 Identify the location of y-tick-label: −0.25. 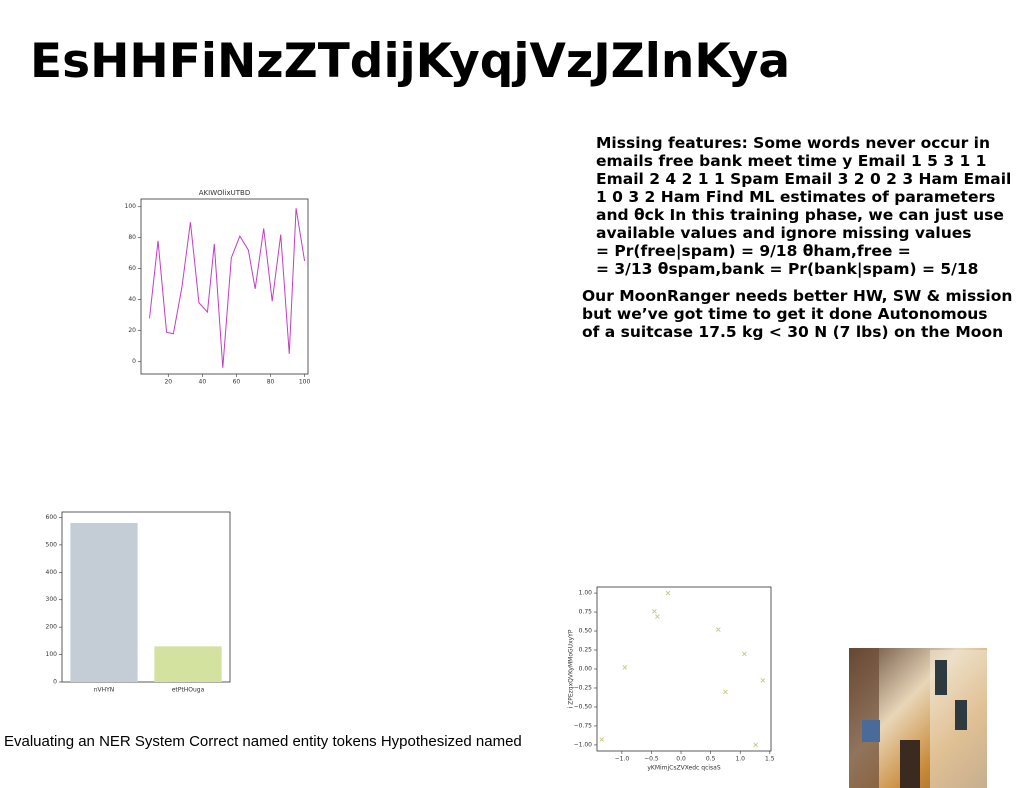
(583, 687).